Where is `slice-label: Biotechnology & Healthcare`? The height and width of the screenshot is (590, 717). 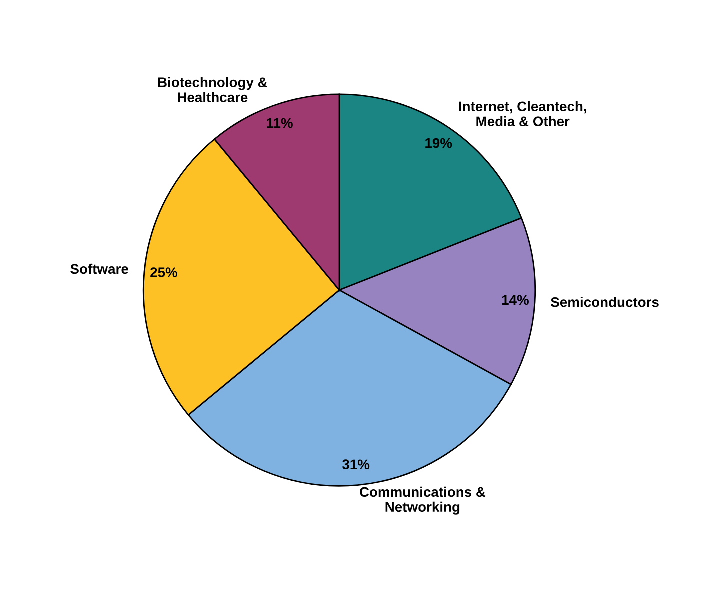
slice-label: Biotechnology & Healthcare is located at coordinates (213, 89).